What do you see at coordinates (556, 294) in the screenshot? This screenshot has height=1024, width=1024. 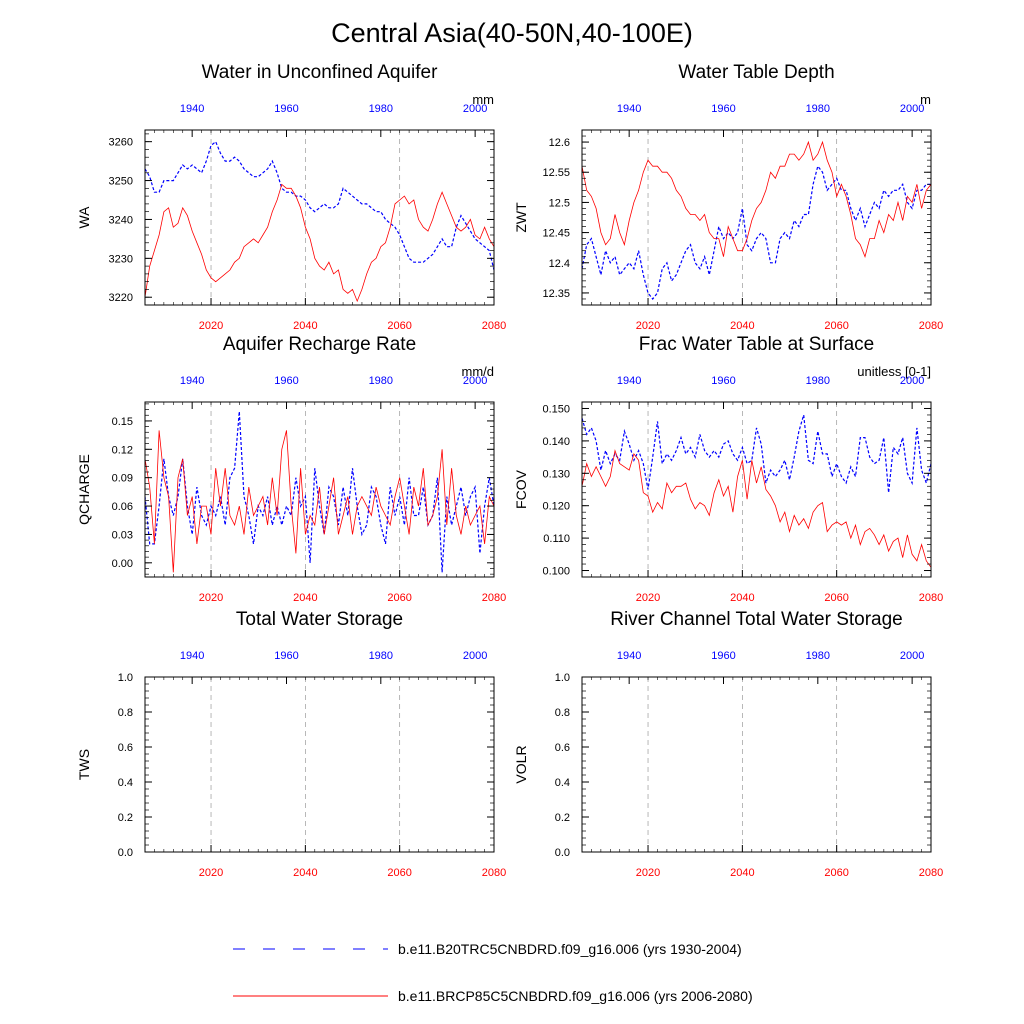 I see `y-tick-label: 12.35` at bounding box center [556, 294].